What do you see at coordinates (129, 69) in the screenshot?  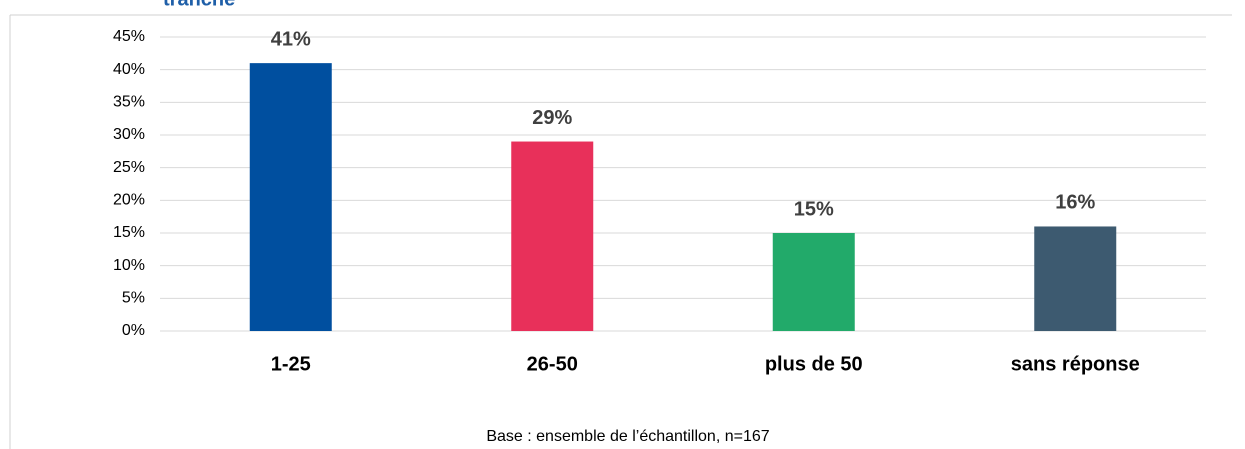 I see `y-tick-label: 40%` at bounding box center [129, 69].